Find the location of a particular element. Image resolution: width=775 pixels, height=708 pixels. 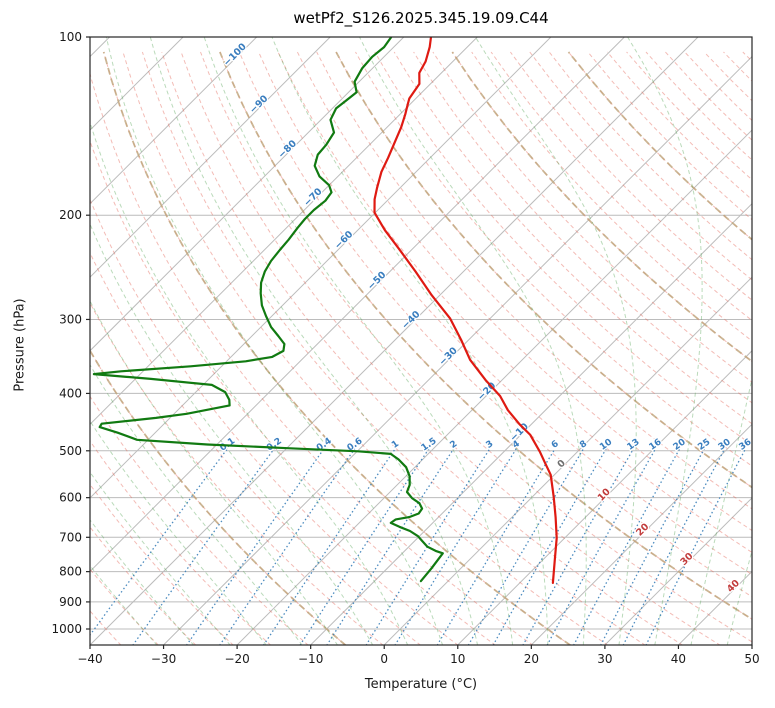

isotherm-label: 0 is located at coordinates (562, 464).